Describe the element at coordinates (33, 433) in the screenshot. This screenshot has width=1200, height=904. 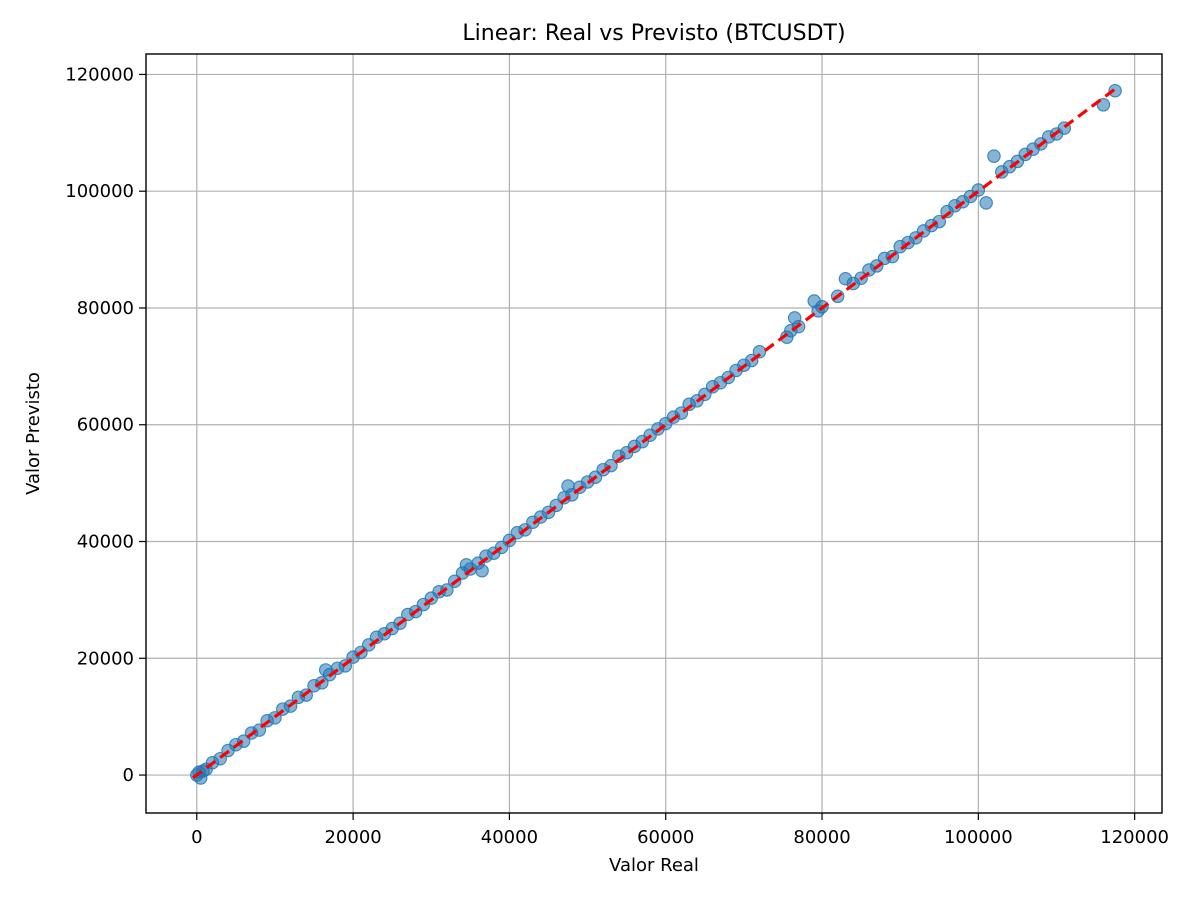
I see `y-axis-label: Valor Previsto` at that location.